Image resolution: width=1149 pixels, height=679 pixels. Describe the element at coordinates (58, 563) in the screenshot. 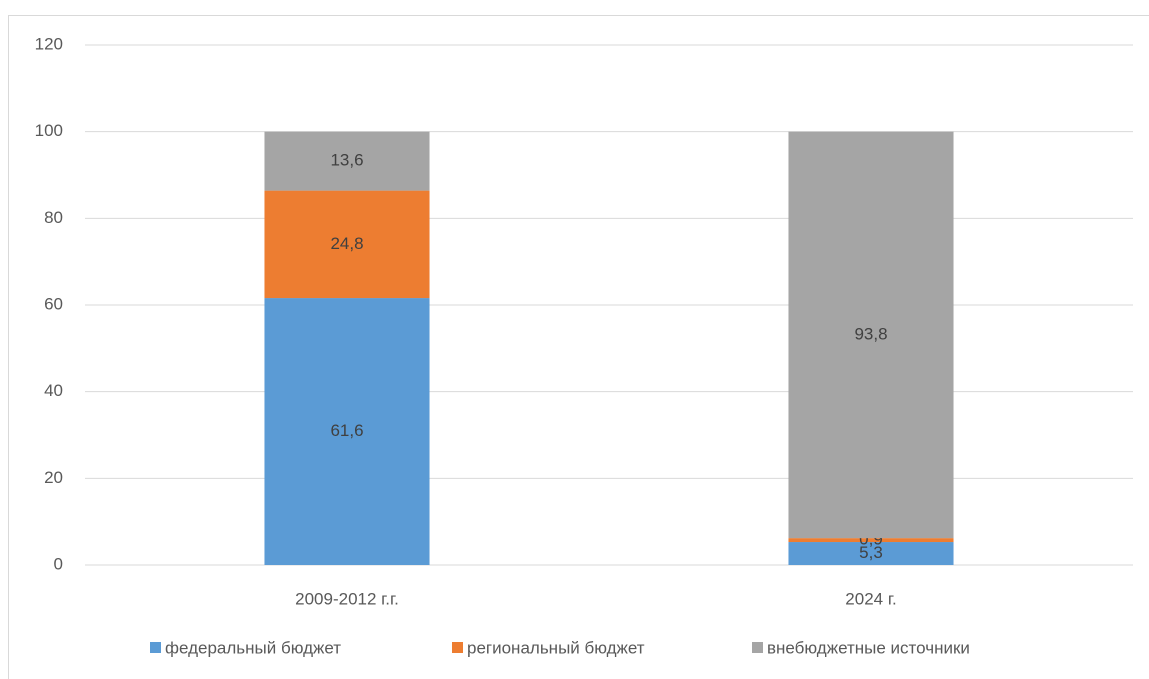

I see `y-tick-label: 0` at that location.